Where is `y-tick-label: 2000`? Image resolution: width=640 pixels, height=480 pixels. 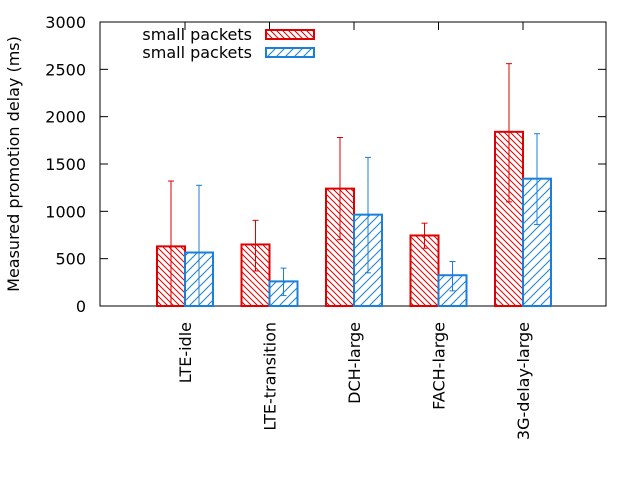
y-tick-label: 2000 is located at coordinates (65, 117).